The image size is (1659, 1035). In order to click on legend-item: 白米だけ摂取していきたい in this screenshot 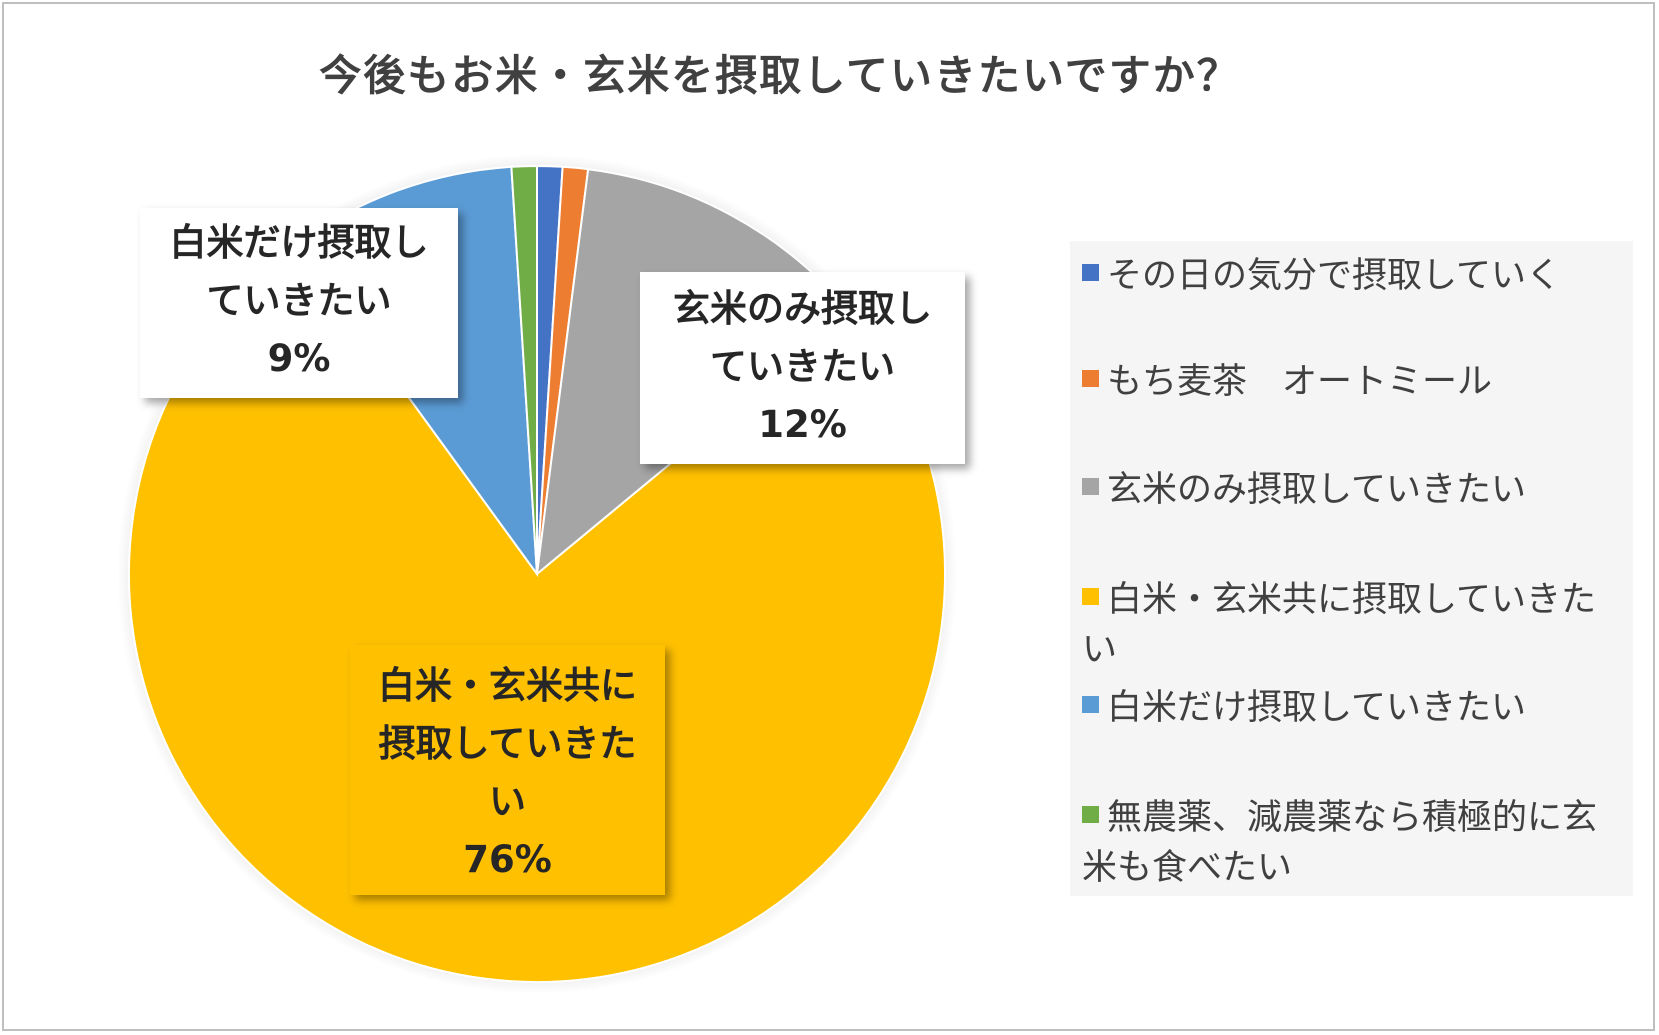, I will do `click(1352, 708)`.